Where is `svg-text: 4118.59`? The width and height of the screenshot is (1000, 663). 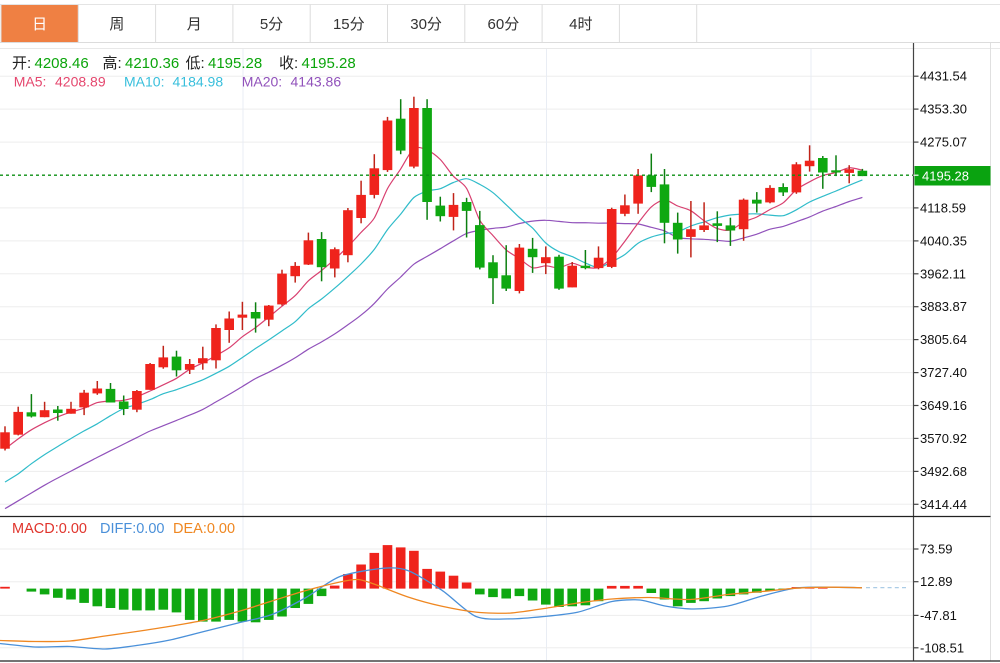
svg-text: 4118.59 is located at coordinates (943, 207).